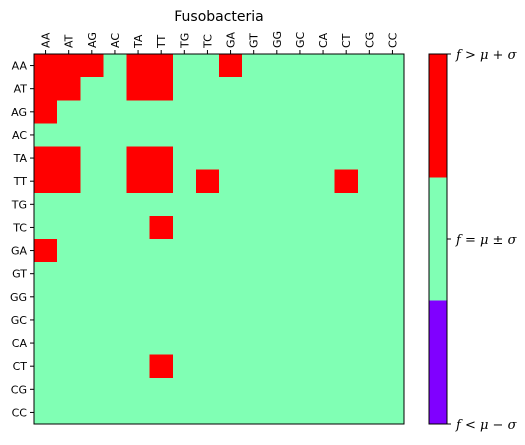  What do you see at coordinates (20, 181) in the screenshot?
I see `y-tick-label: TT` at bounding box center [20, 181].